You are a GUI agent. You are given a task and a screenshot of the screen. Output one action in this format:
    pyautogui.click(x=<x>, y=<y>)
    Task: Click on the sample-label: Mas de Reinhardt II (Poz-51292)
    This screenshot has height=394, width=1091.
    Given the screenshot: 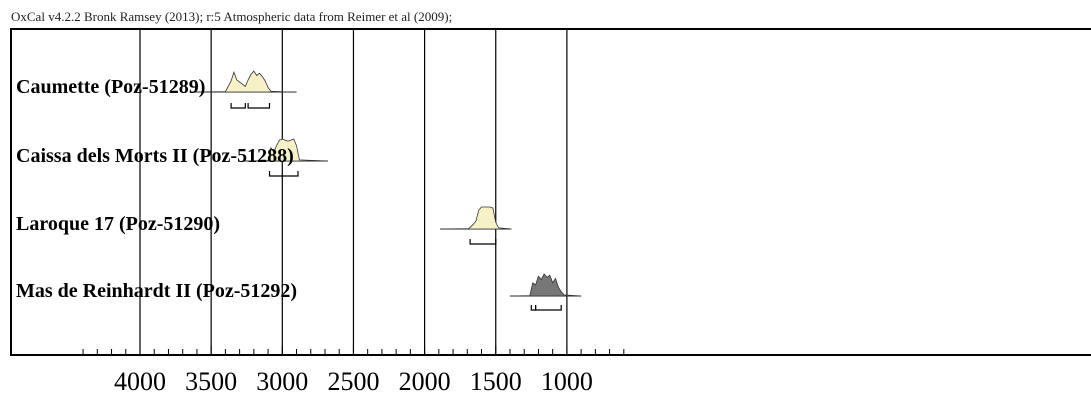 What is the action you would take?
    pyautogui.click(x=156, y=291)
    